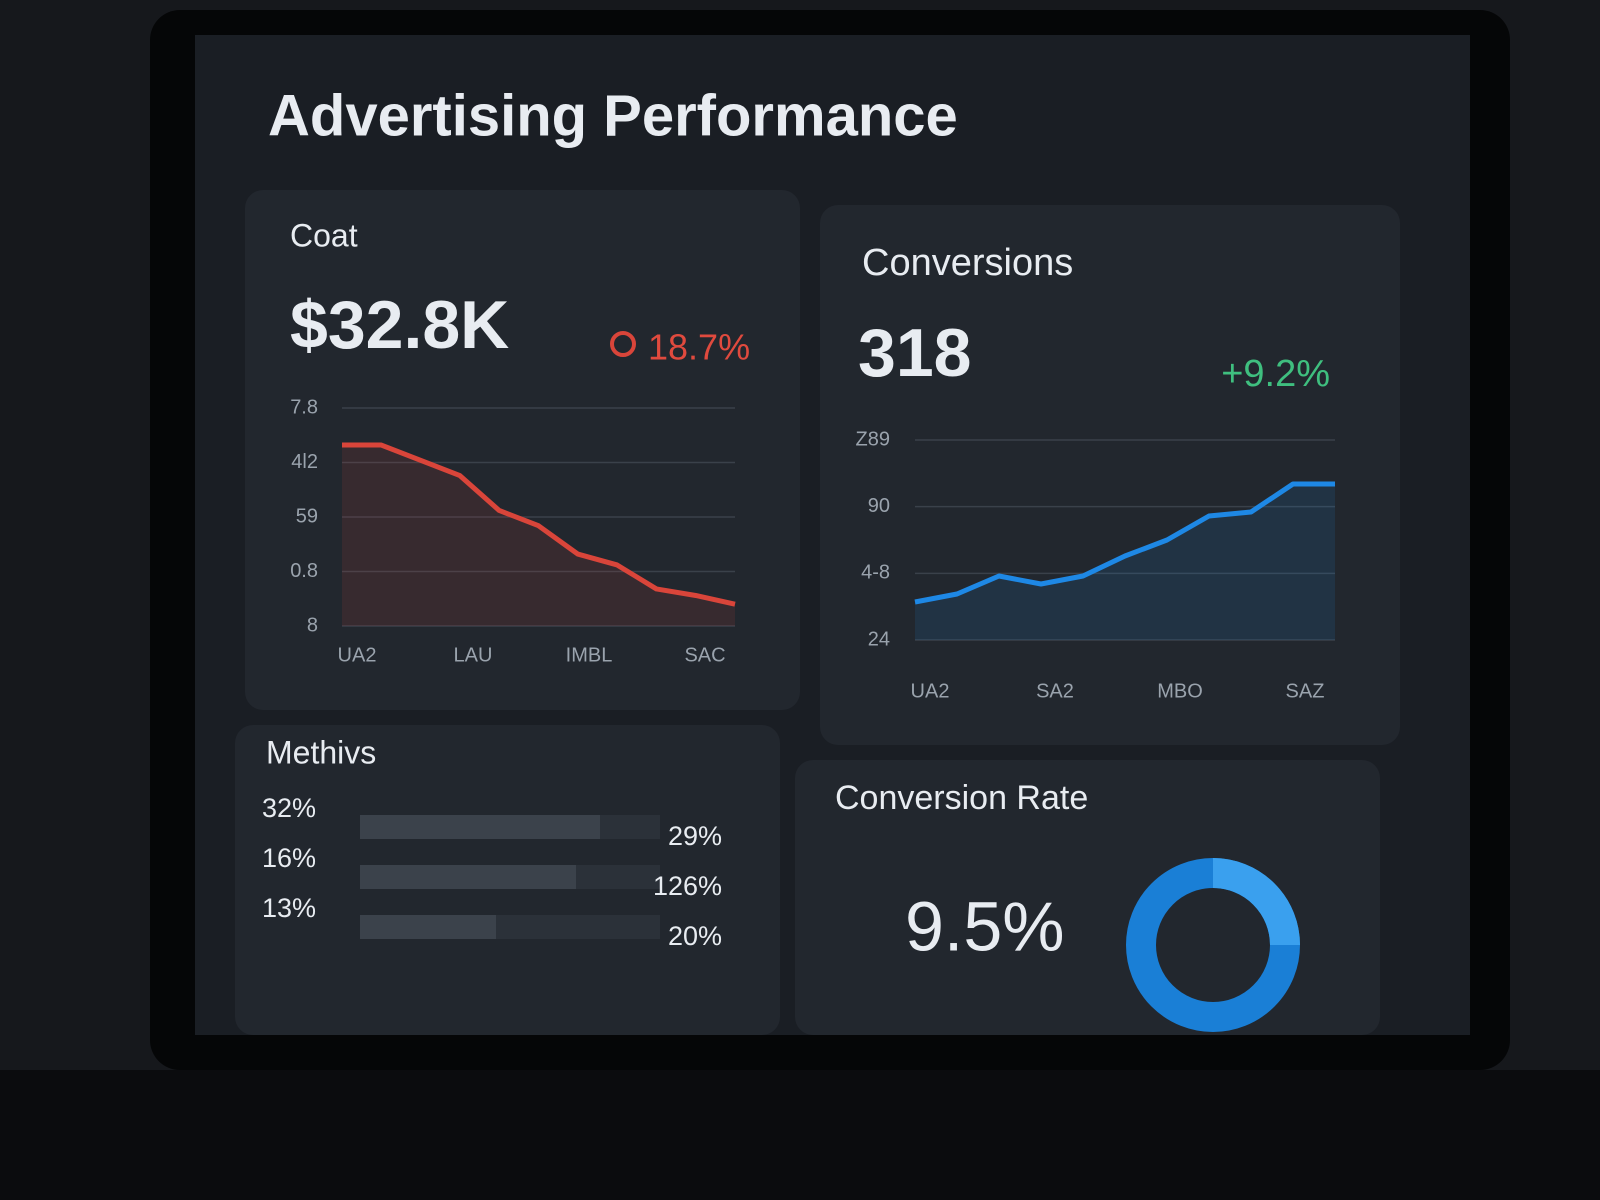  Describe the element at coordinates (399, 325) in the screenshot. I see `kpi-value: $32.8K` at that location.